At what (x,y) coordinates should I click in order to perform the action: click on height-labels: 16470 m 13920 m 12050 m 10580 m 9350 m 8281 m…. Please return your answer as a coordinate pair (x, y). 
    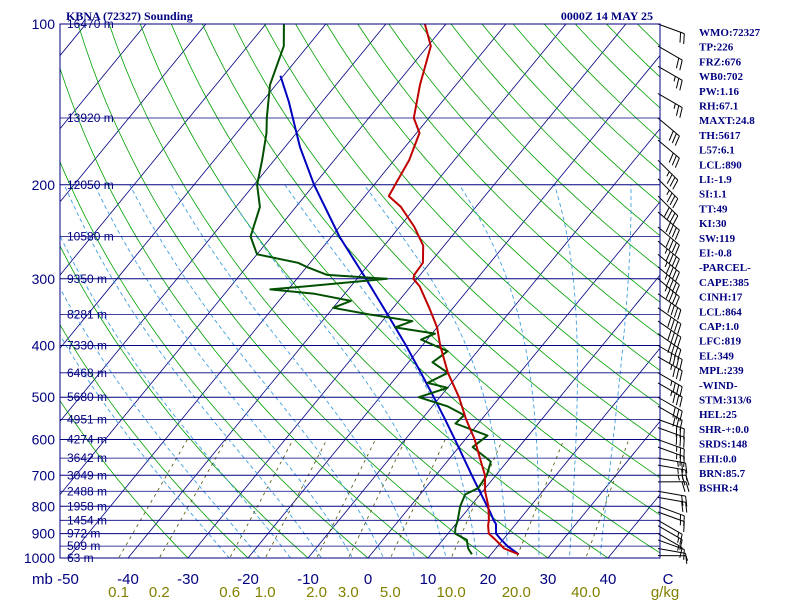
    Looking at the image, I should click on (90, 291).